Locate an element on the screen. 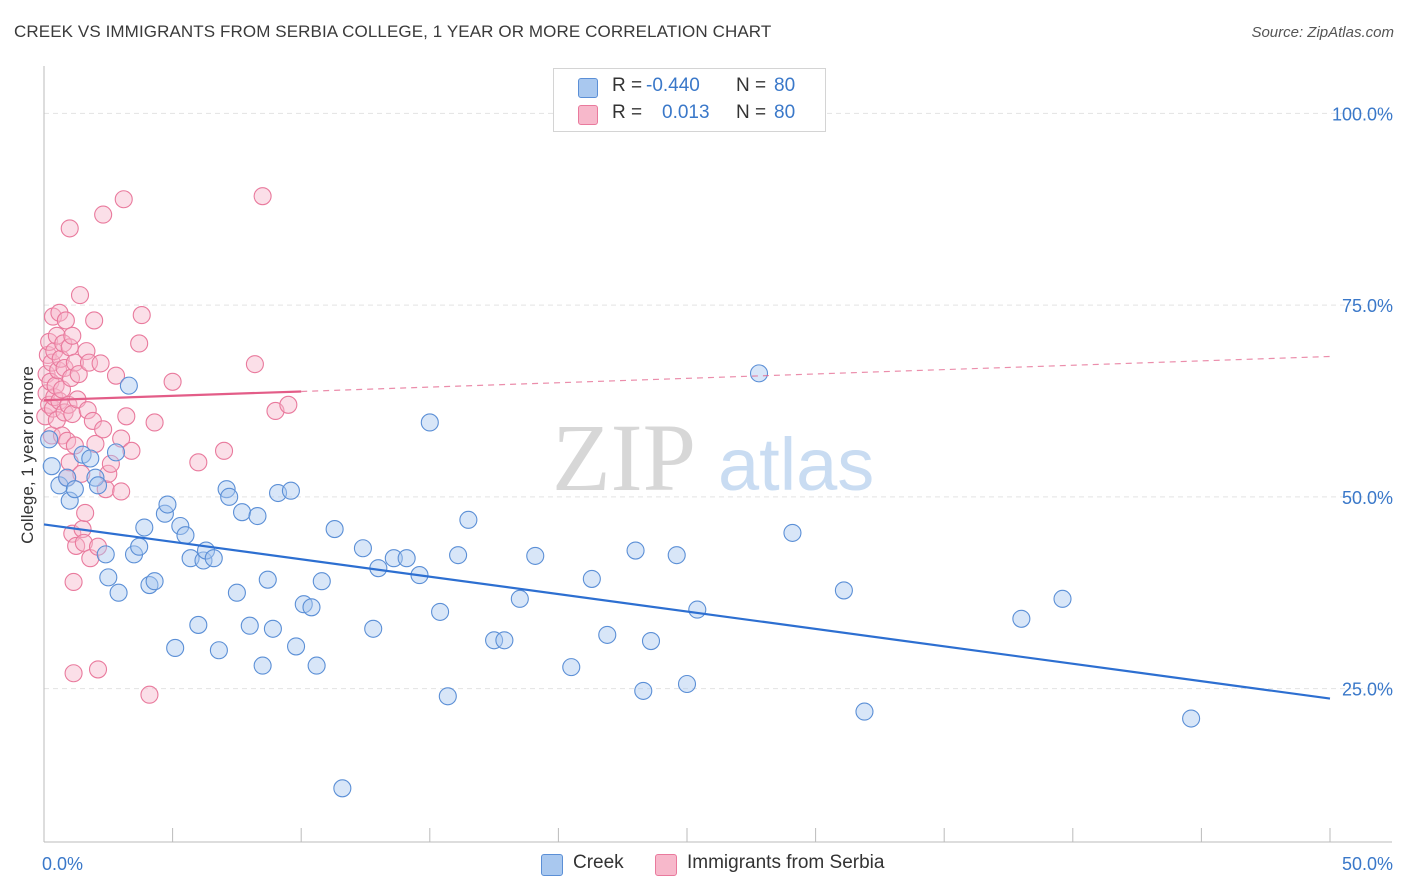  trendline-serbia-dashed is located at coordinates (816, 374).